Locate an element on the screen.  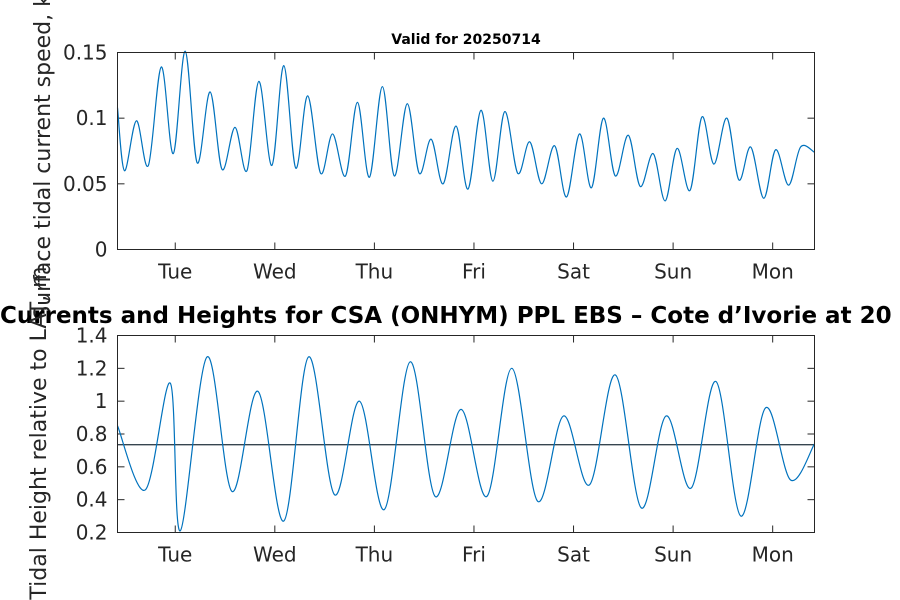
top-xtick-label: Sat is located at coordinates (573, 272).